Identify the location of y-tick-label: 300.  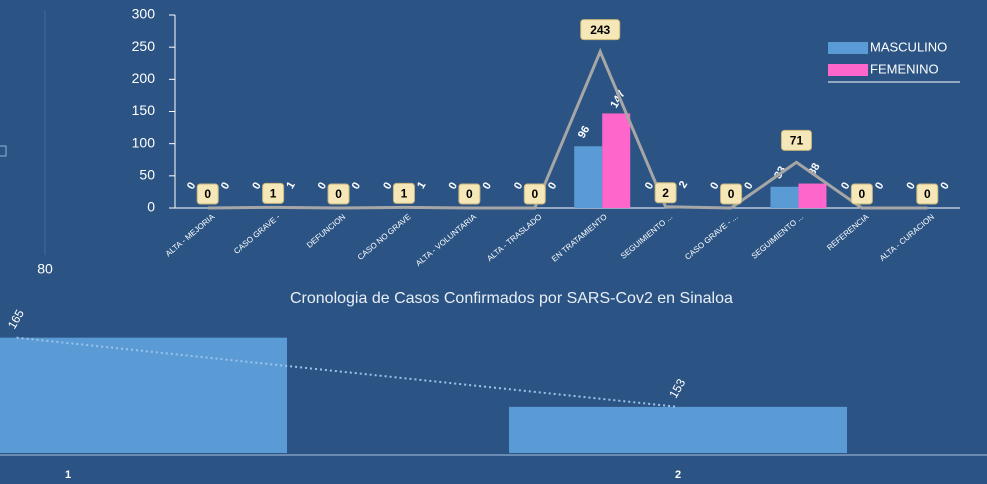
(144, 14).